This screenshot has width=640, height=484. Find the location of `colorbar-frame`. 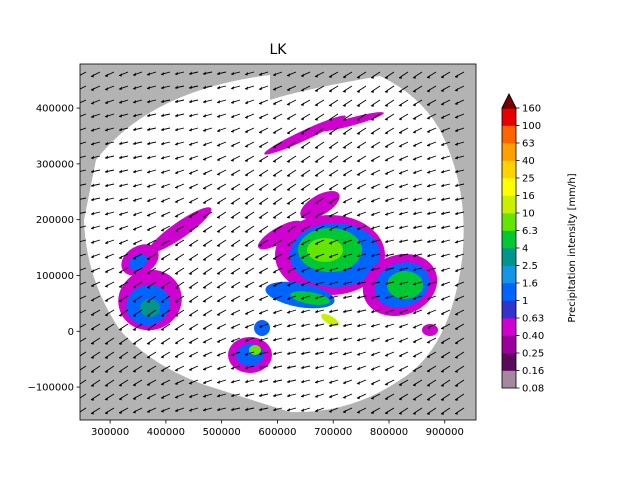

colorbar-frame is located at coordinates (509, 241).